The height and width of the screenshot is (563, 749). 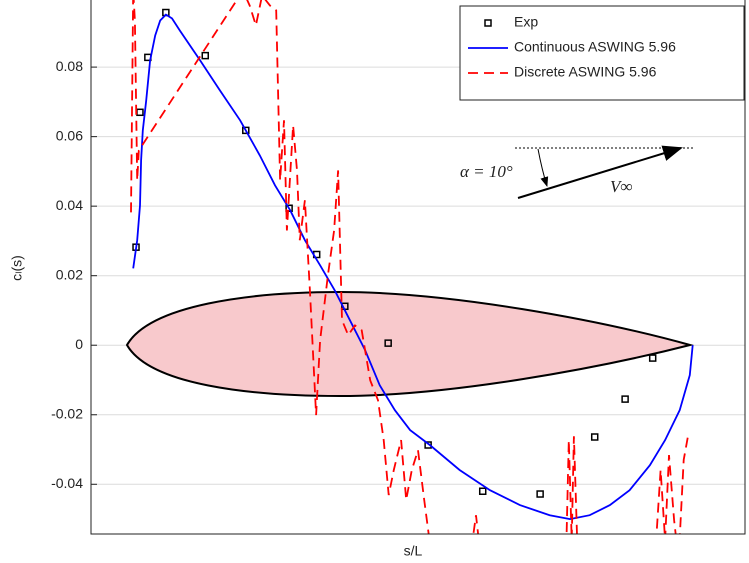 I want to click on annotation: V∞, so click(x=621, y=186).